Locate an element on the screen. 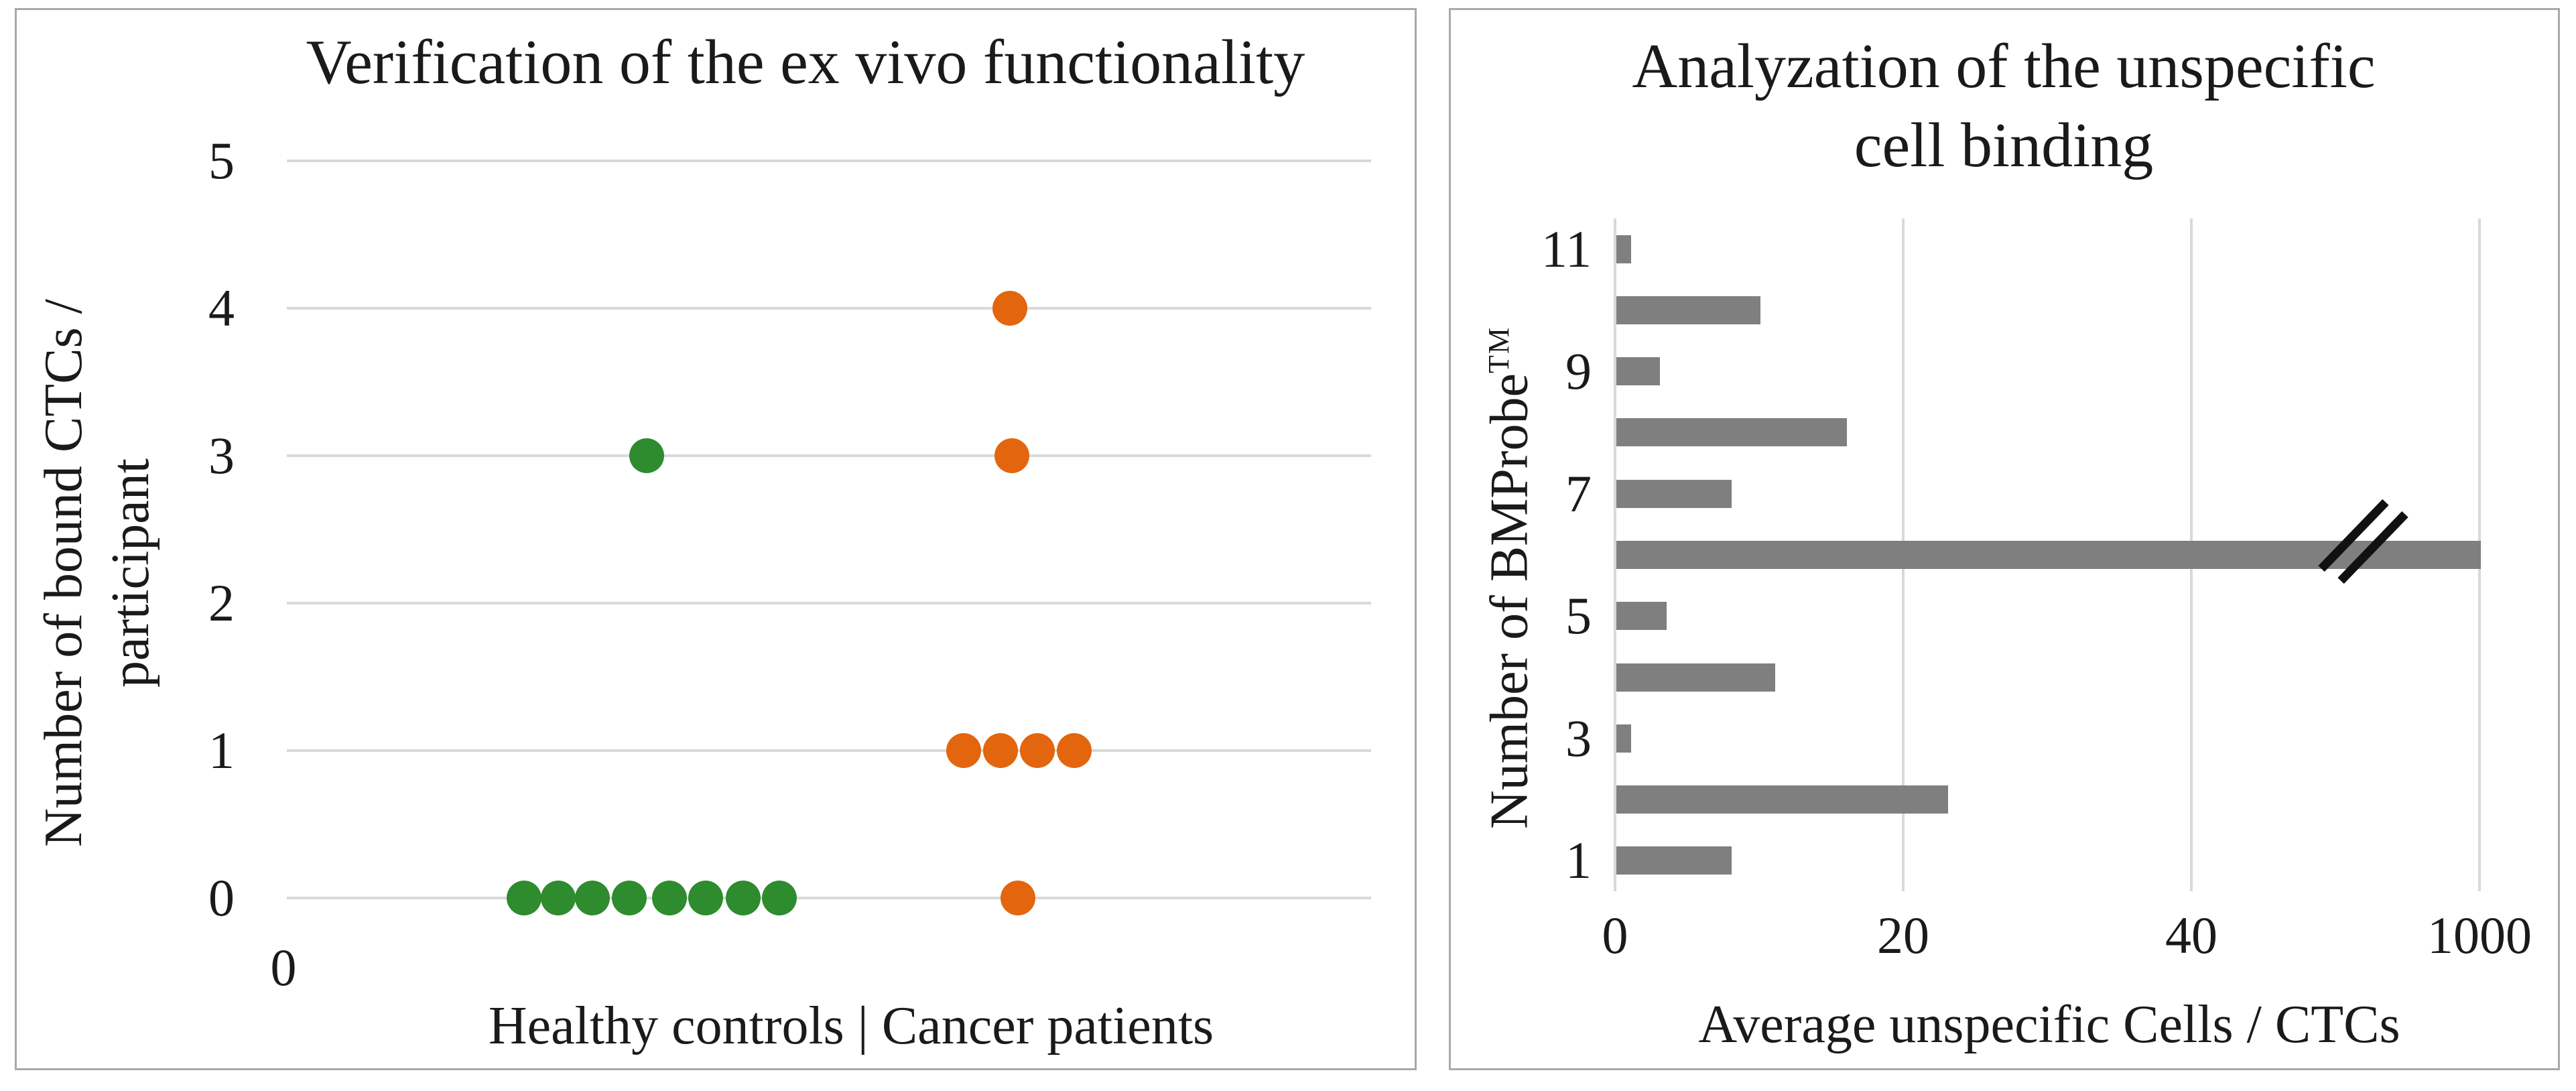 The height and width of the screenshot is (1091, 2576). right-y-tick-label: 9 is located at coordinates (1578, 371).